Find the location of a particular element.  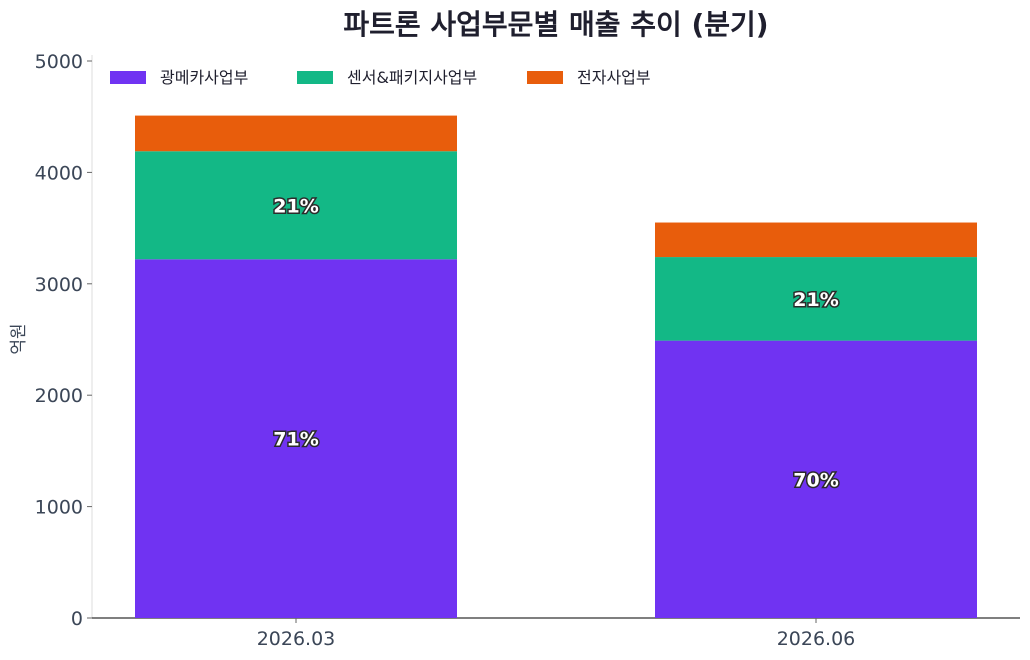

data-label: 71% is located at coordinates (295, 440).